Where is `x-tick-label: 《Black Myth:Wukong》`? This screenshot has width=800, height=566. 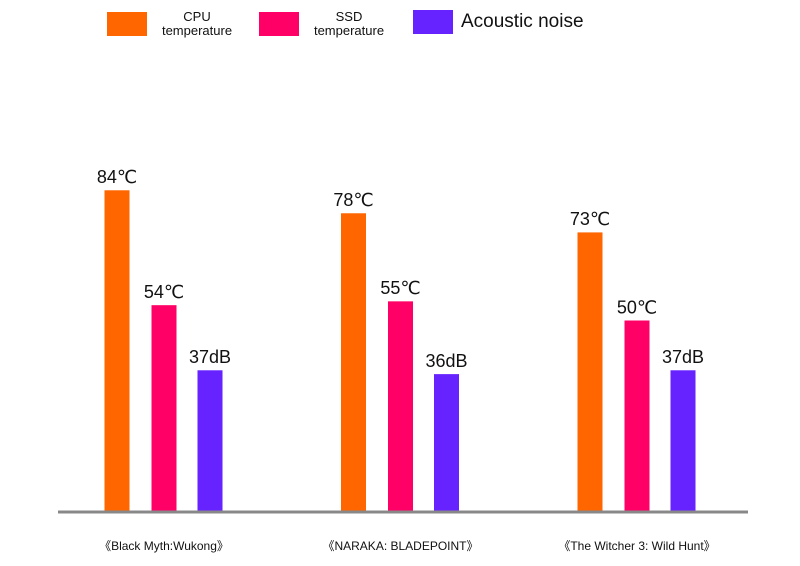 x-tick-label: 《Black Myth:Wukong》 is located at coordinates (164, 546).